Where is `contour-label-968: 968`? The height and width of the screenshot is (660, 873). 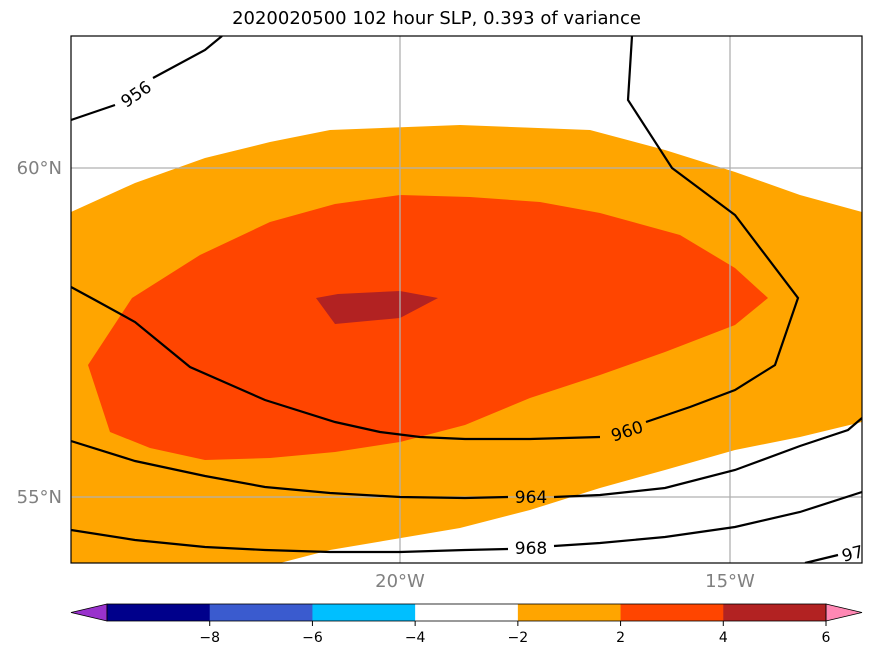 contour-label-968: 968 is located at coordinates (531, 549).